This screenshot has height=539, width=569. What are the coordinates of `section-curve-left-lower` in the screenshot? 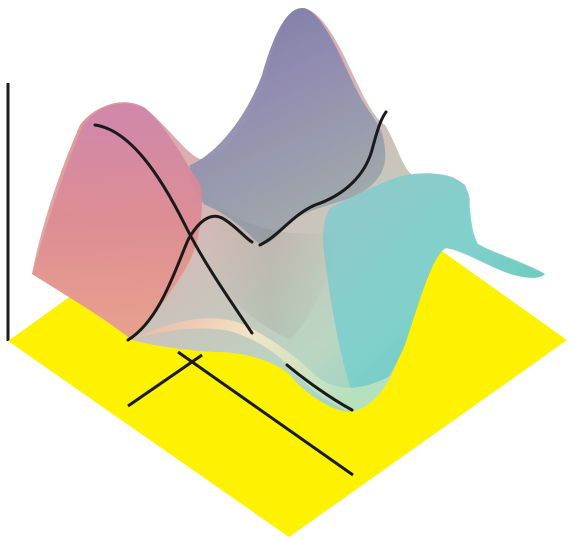 It's located at (190, 278).